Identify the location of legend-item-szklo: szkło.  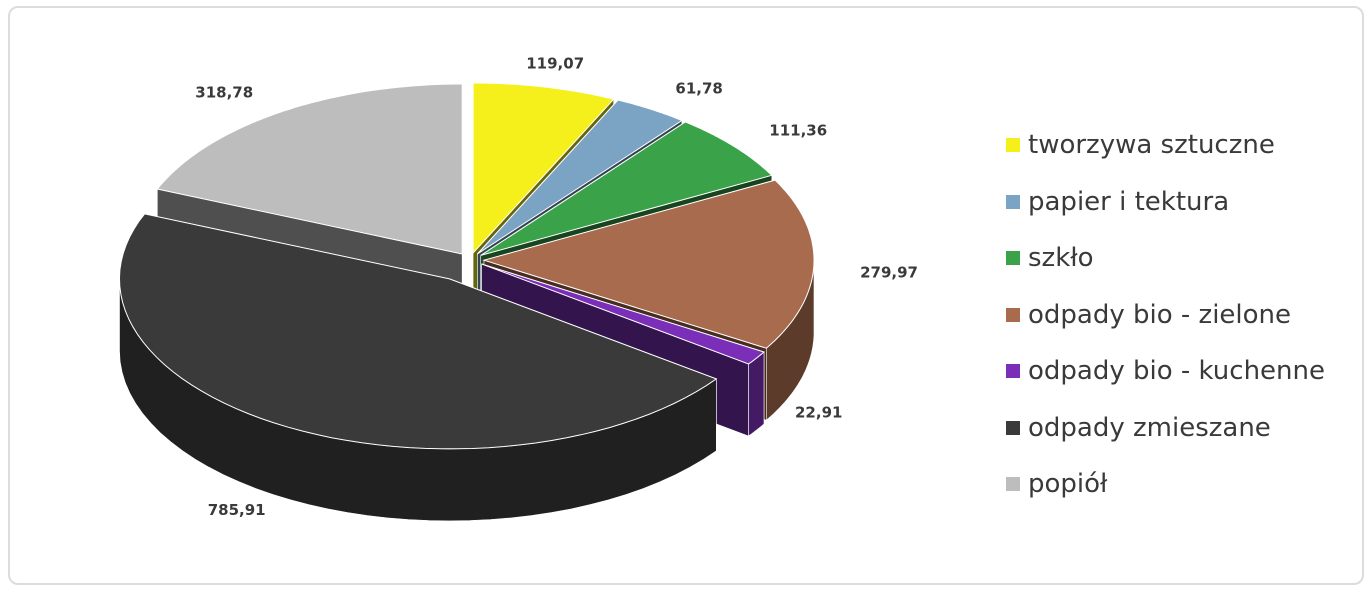
(1165, 258).